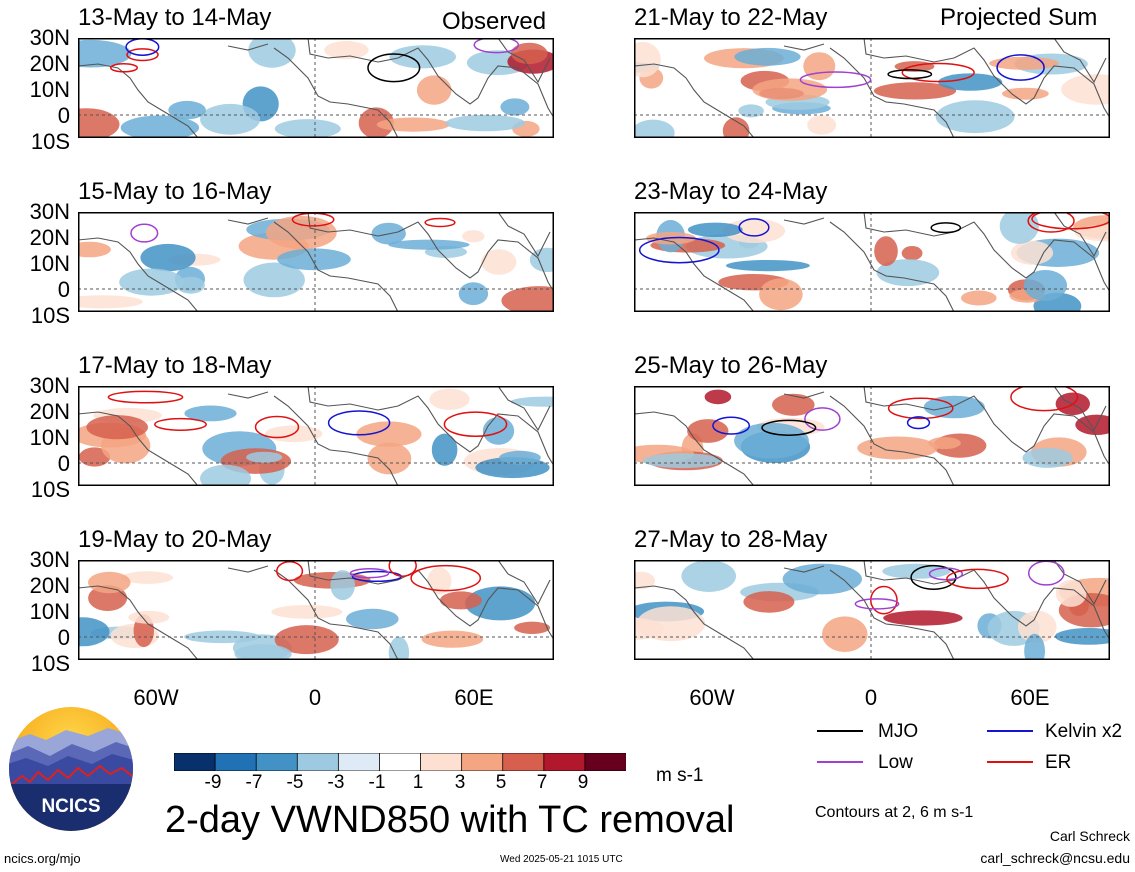  What do you see at coordinates (175, 539) in the screenshot?
I see `panel-title-4: 19-May to 20-May` at bounding box center [175, 539].